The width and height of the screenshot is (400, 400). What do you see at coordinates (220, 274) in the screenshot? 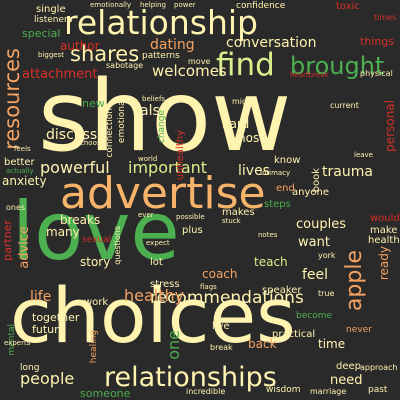
I see `word-coach: coach` at bounding box center [220, 274].